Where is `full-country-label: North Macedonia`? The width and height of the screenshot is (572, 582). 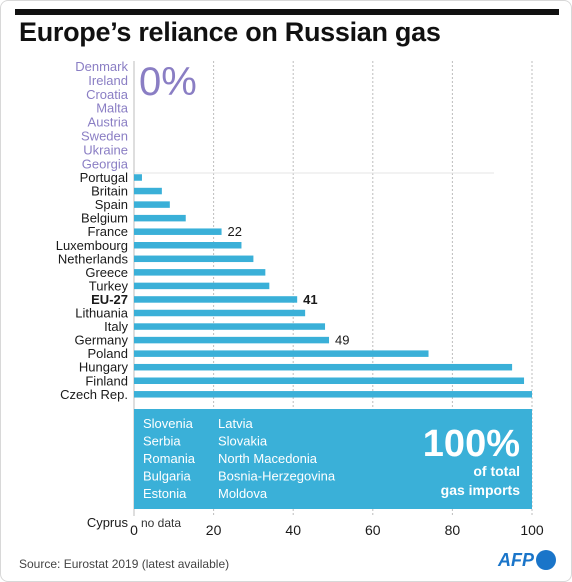 full-country-label: North Macedonia is located at coordinates (268, 458).